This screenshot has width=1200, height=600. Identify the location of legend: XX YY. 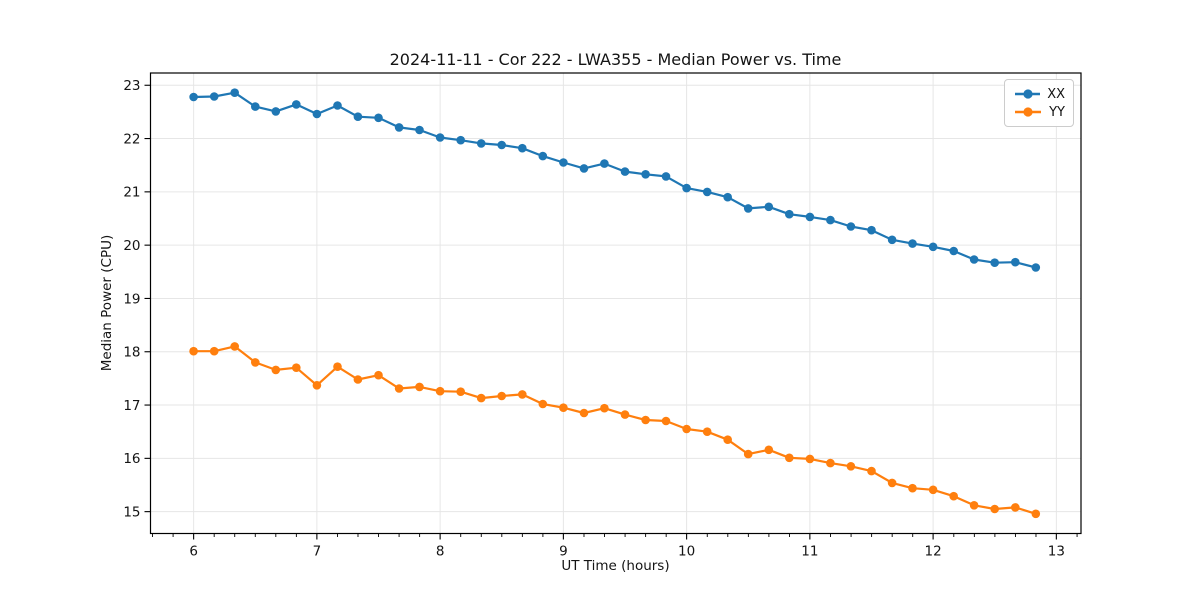
(1039, 103).